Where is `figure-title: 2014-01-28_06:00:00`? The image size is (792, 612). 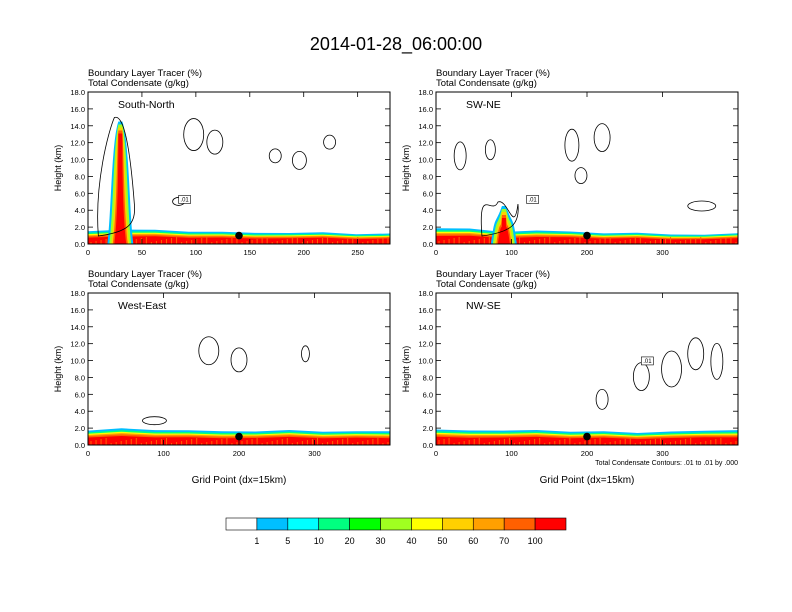 figure-title: 2014-01-28_06:00:00 is located at coordinates (396, 44).